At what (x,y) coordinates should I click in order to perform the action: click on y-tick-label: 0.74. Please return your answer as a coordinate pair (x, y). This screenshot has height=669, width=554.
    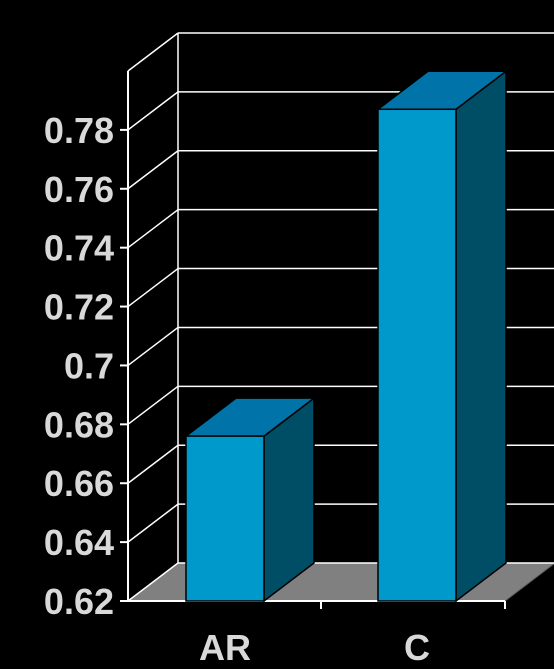
    Looking at the image, I should click on (79, 248).